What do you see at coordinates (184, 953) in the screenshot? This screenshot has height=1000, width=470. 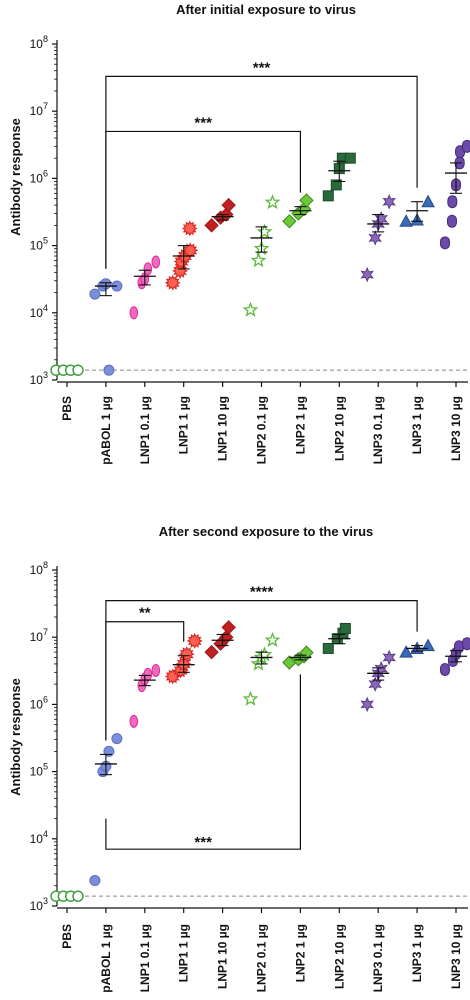 I see `x-tick-label: LNP1 1 µg` at bounding box center [184, 953].